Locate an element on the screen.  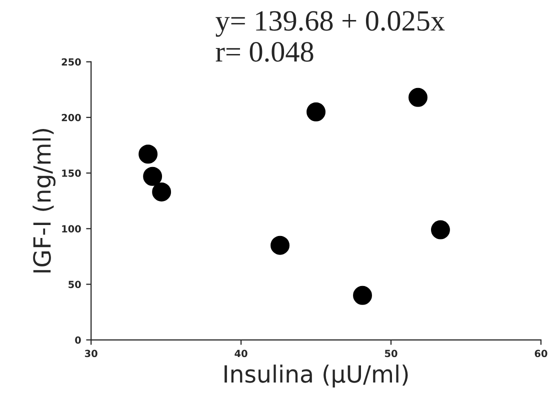
x-tick-label: 30 is located at coordinates (91, 354).